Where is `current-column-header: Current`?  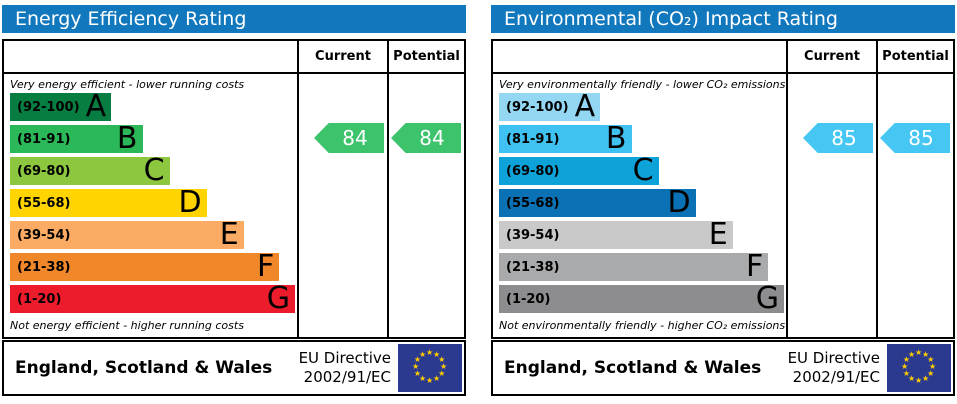
current-column-header: Current is located at coordinates (831, 56).